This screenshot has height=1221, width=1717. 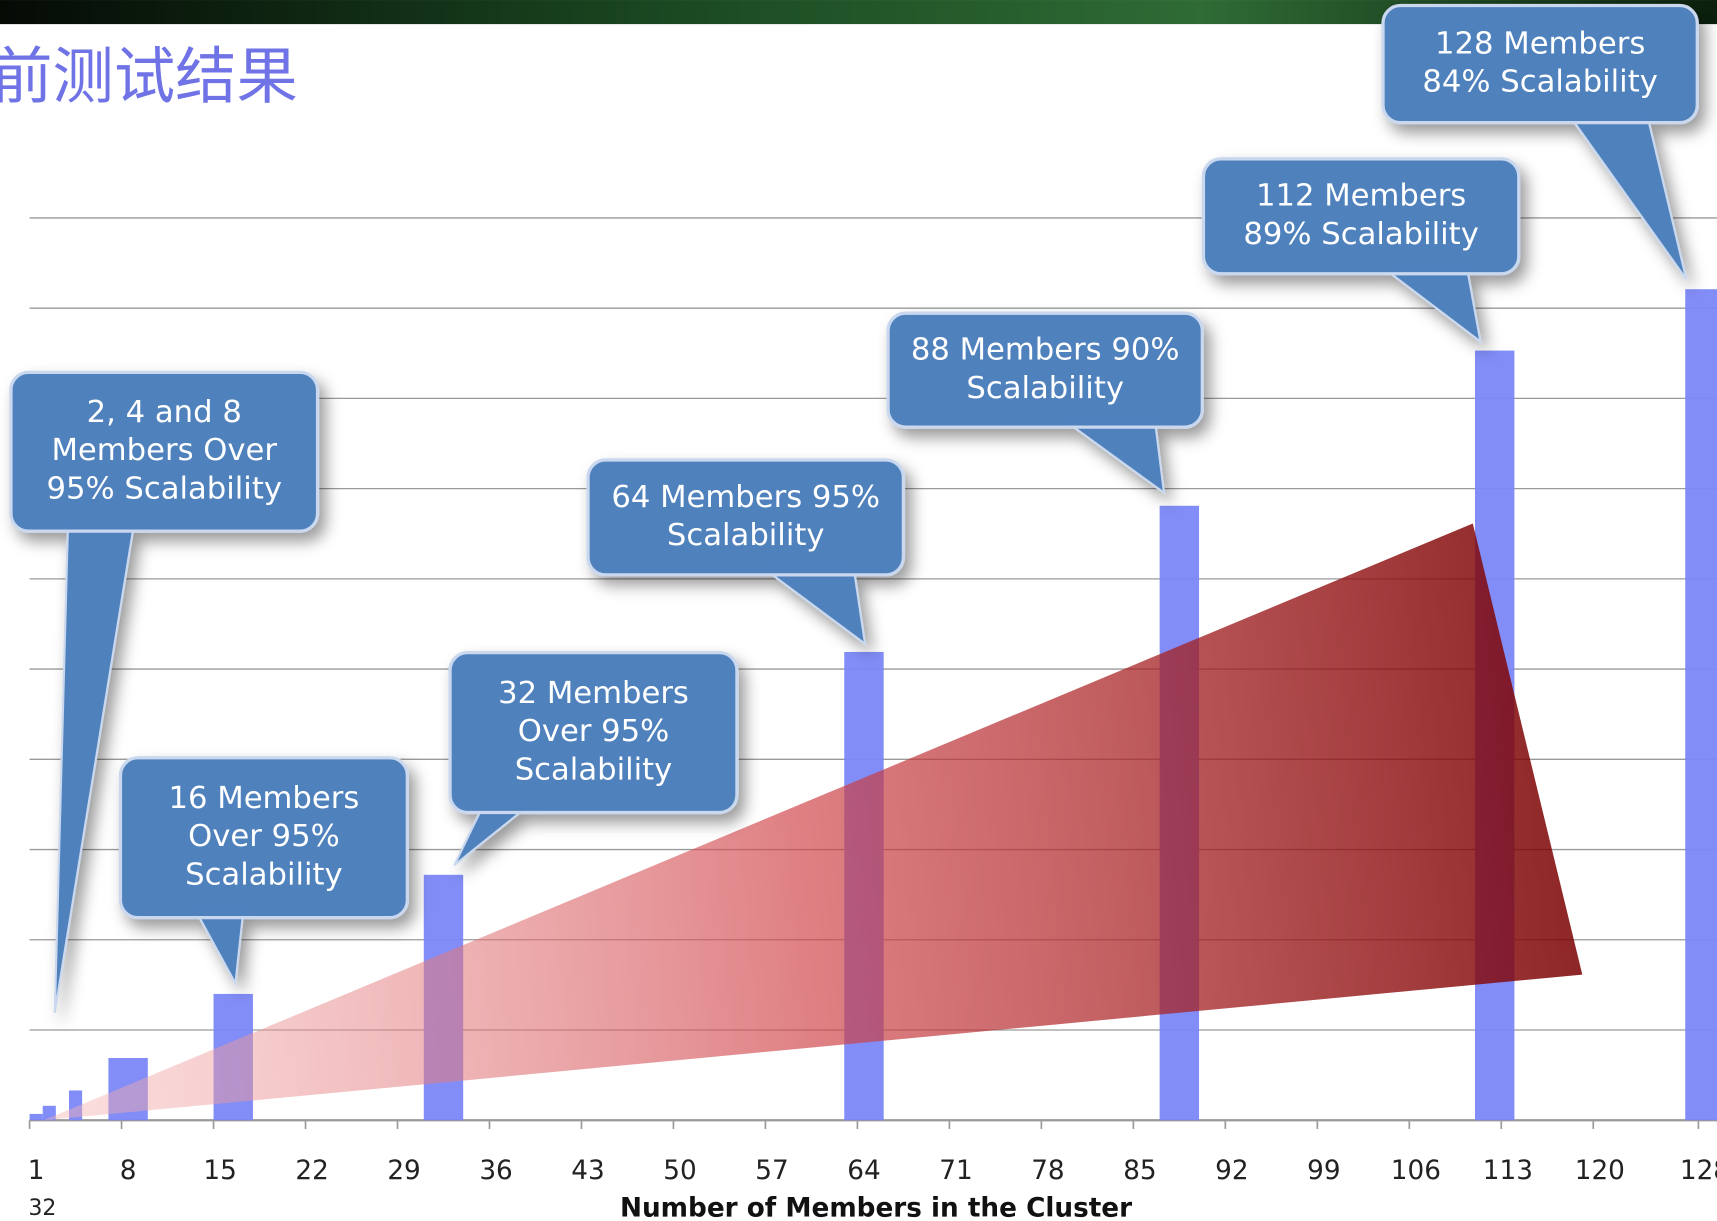 I want to click on callout-text: 89% Scalability, so click(x=1360, y=234).